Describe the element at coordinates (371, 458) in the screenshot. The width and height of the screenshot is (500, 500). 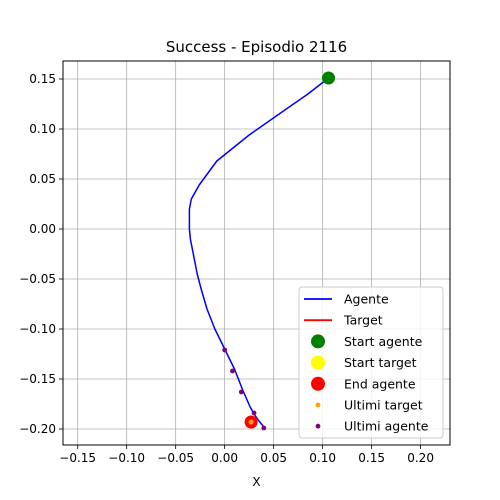
I see `x-tick-label: 0.15` at that location.